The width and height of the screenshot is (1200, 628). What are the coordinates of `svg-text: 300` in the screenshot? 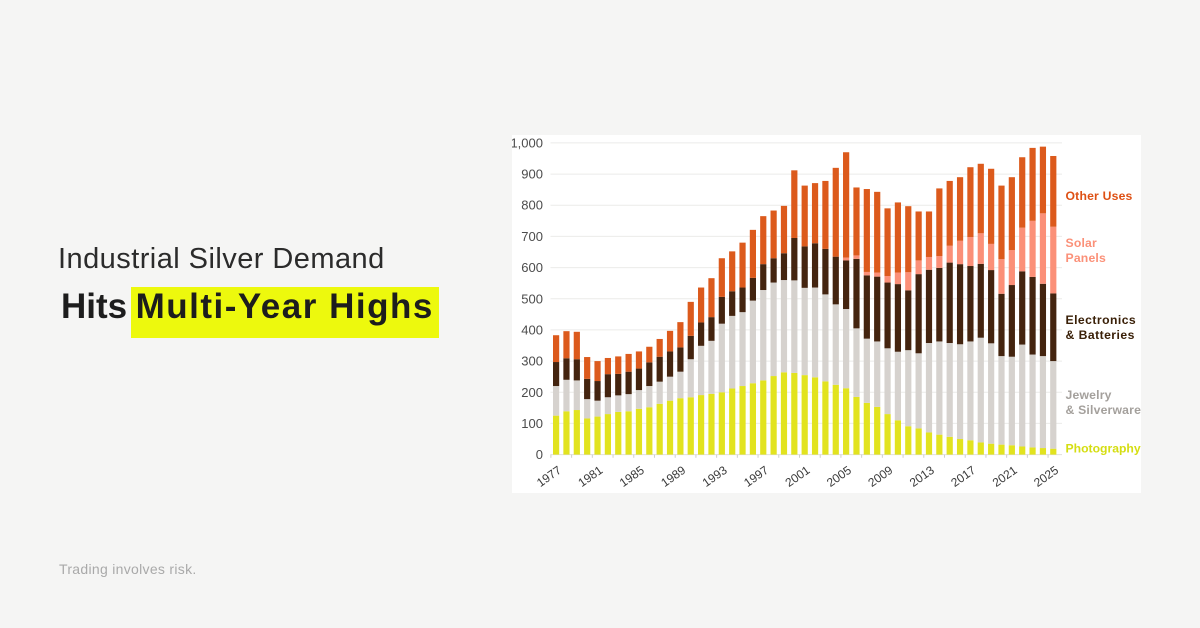 It's located at (532, 361).